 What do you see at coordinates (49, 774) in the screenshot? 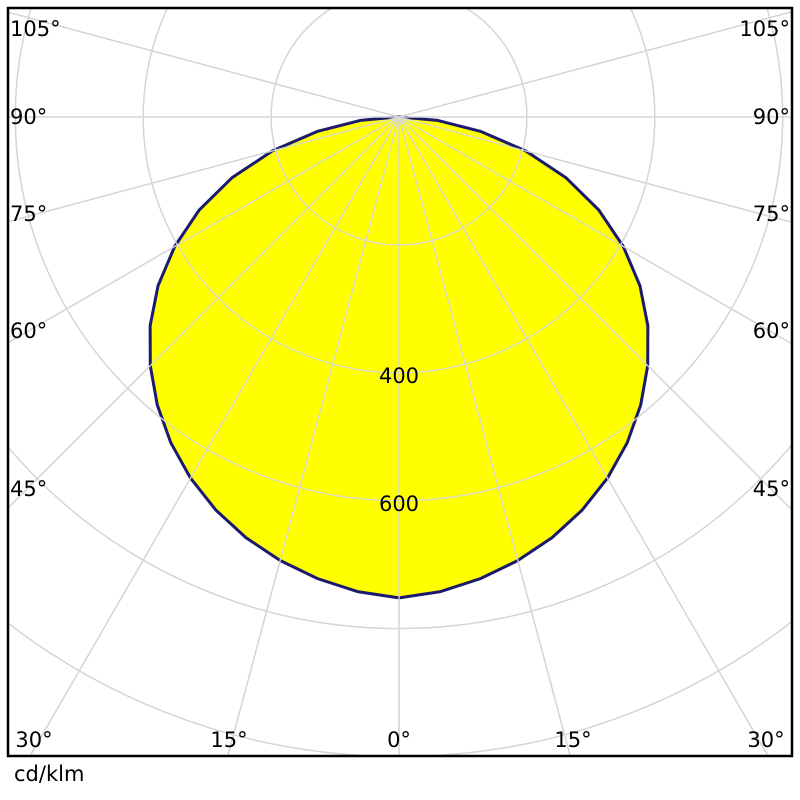
I see `unit-label: cd/klm` at bounding box center [49, 774].